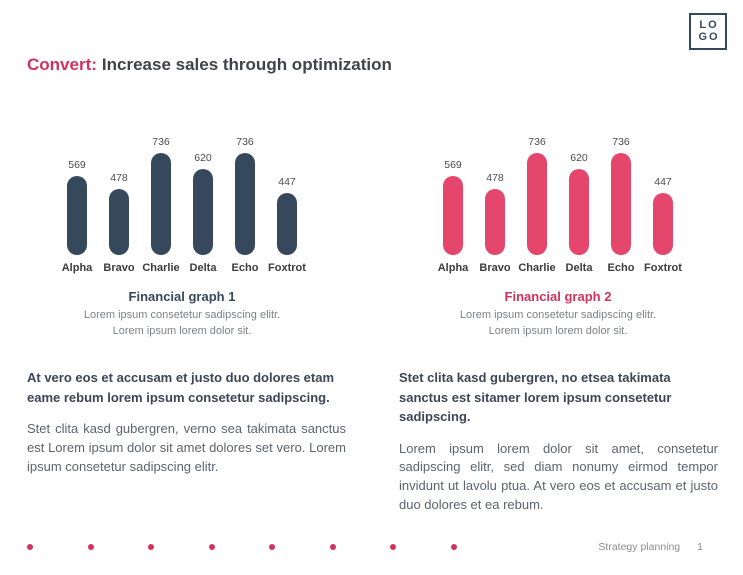  I want to click on chart-title: Financial graph 1, so click(182, 296).